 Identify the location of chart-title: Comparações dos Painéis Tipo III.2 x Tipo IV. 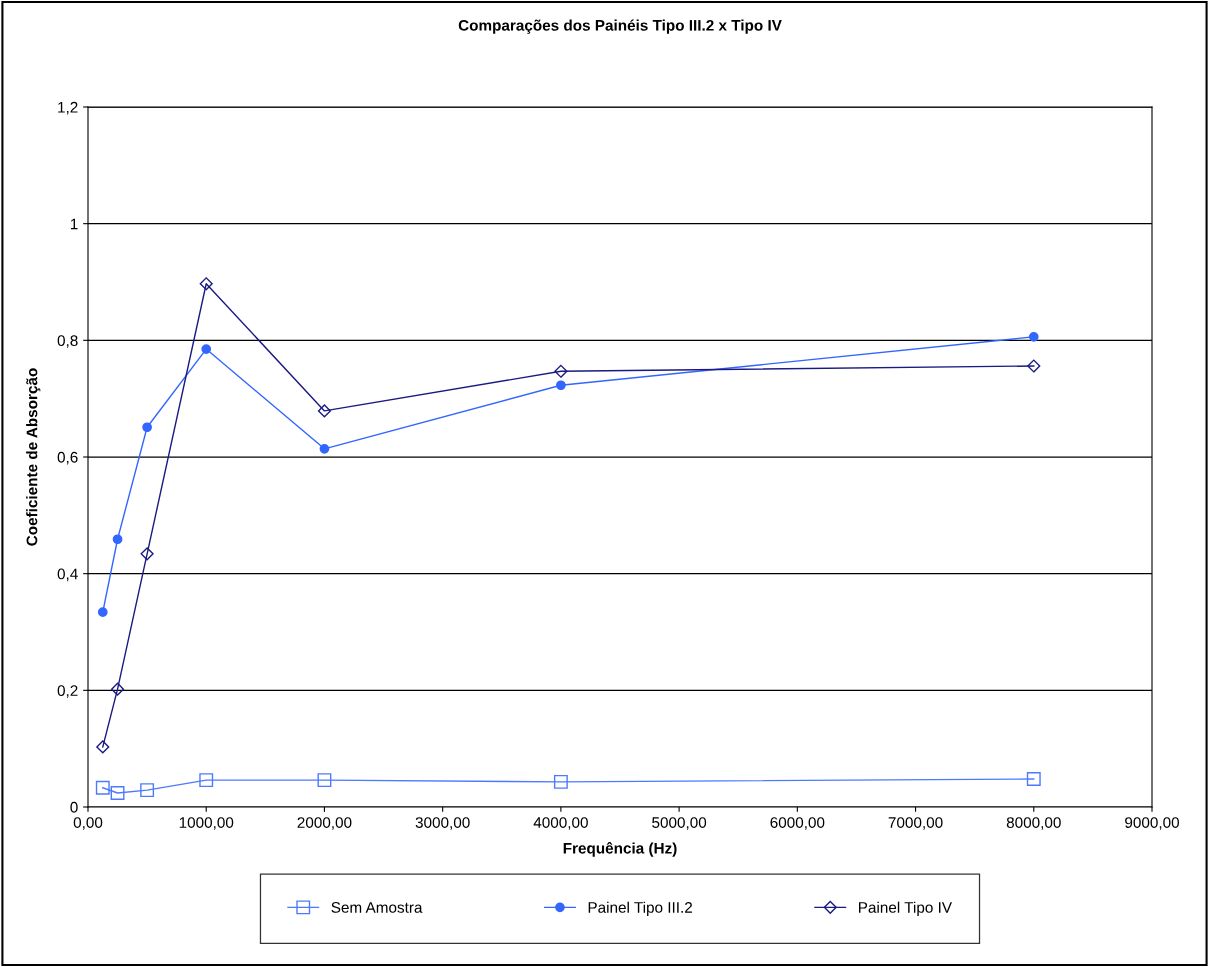
(620, 26).